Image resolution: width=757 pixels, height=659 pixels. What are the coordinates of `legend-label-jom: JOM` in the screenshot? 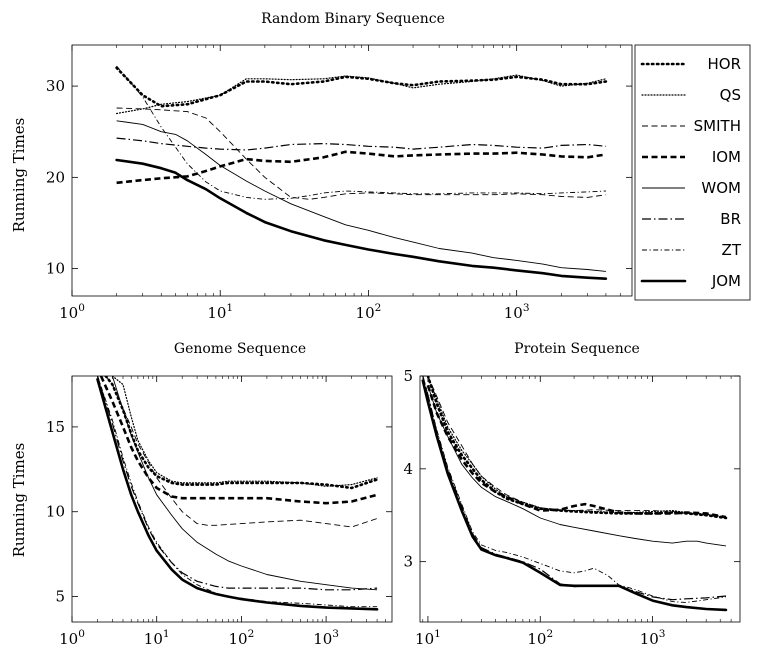 It's located at (726, 281).